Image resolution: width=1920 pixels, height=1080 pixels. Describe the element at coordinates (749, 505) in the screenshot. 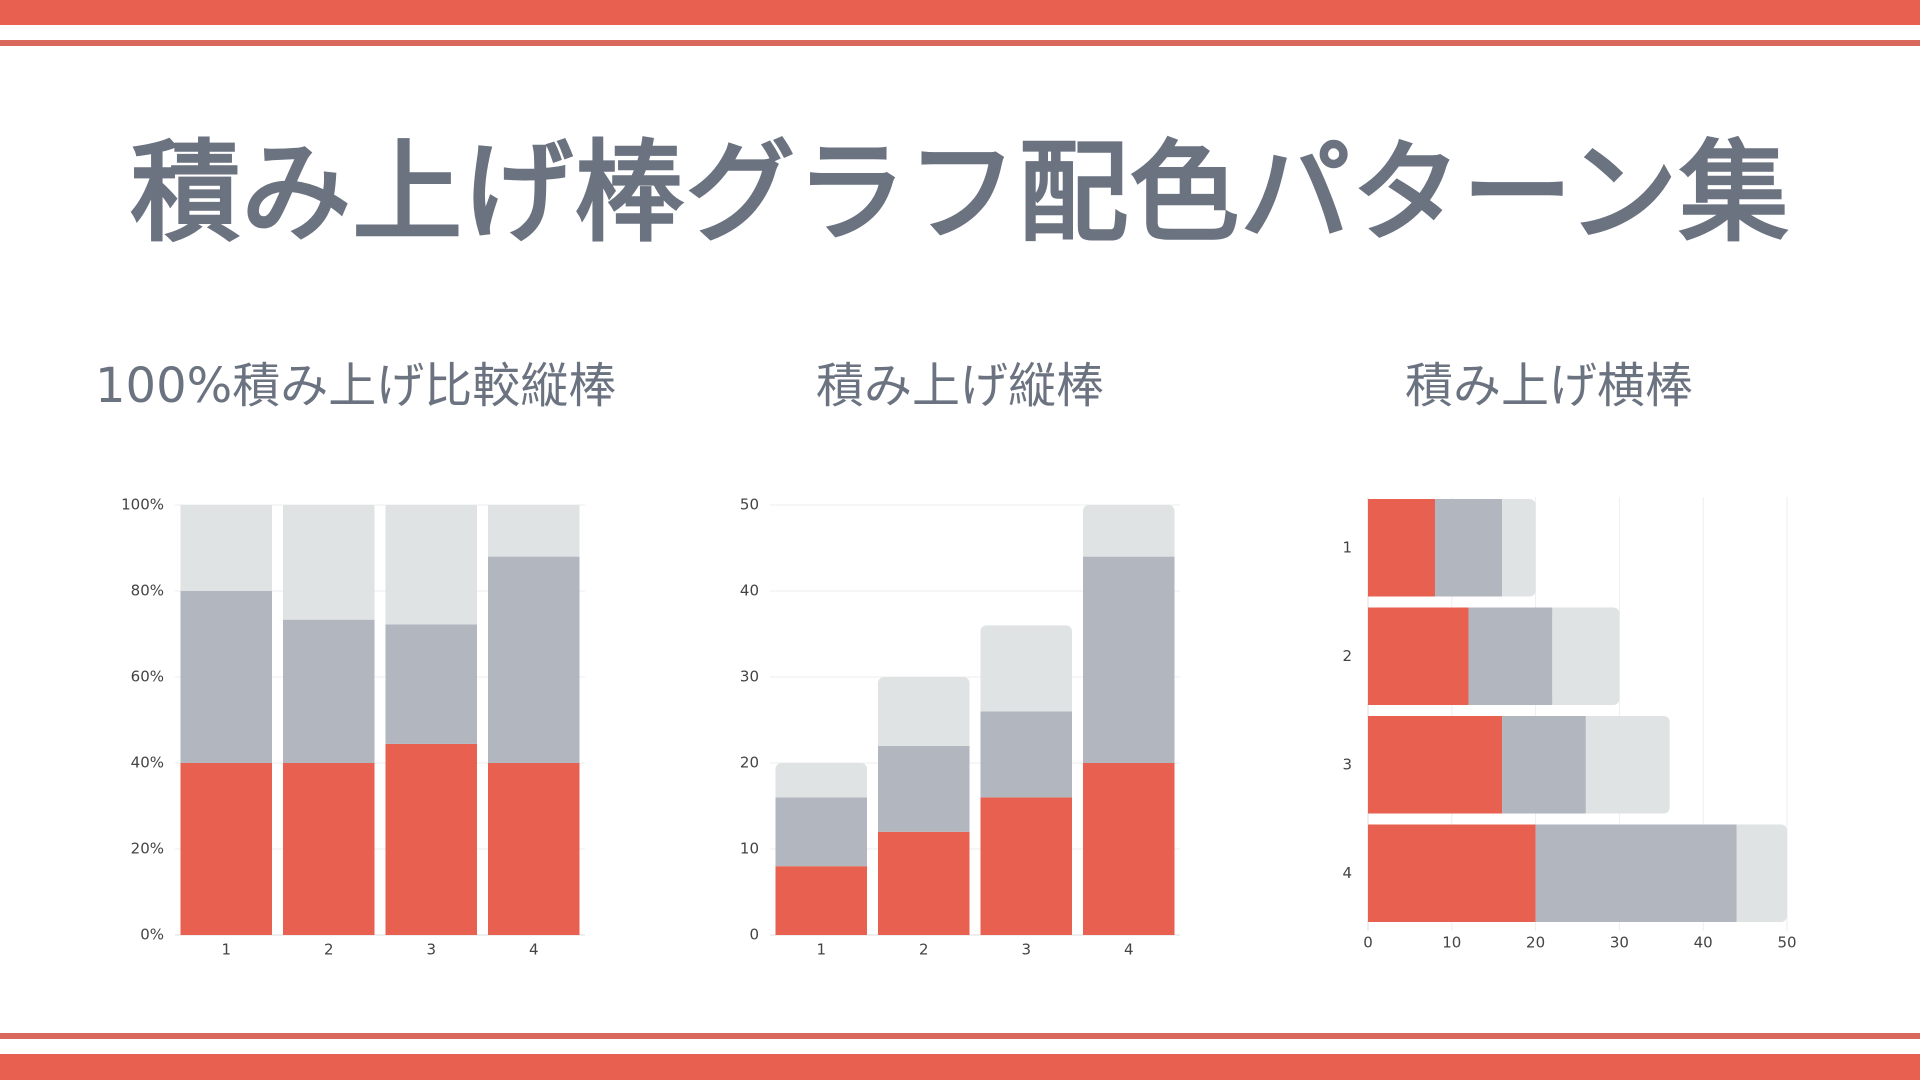

I see `y-tick-label: 50` at that location.